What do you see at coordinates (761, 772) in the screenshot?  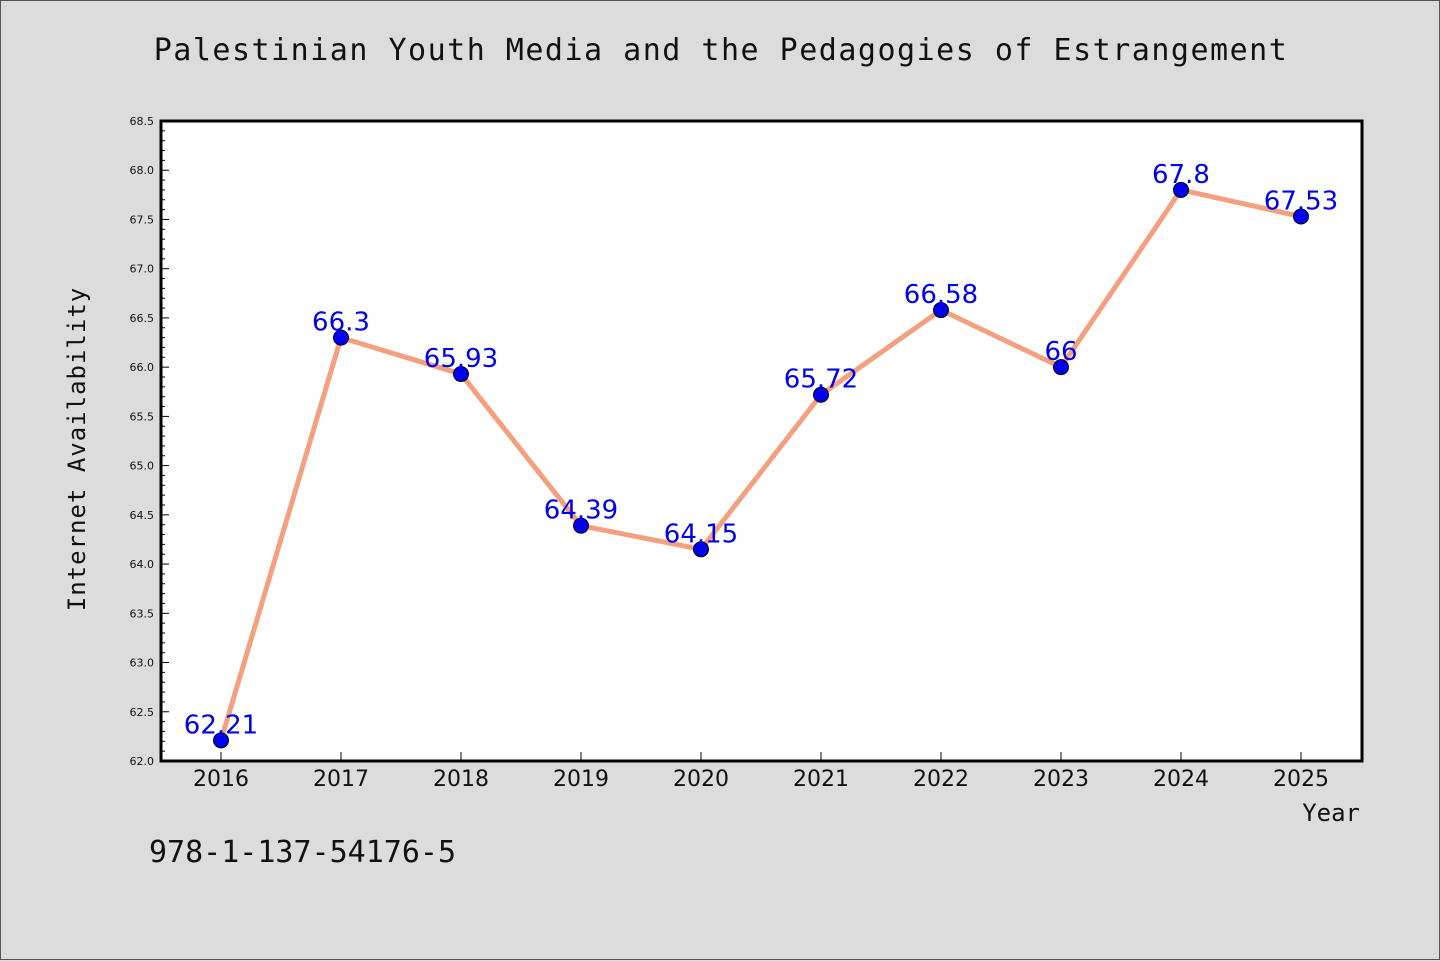 I see `x-axis: 2016 2017 2018 2019 2020 2021 2022 2023 2024 2025` at bounding box center [761, 772].